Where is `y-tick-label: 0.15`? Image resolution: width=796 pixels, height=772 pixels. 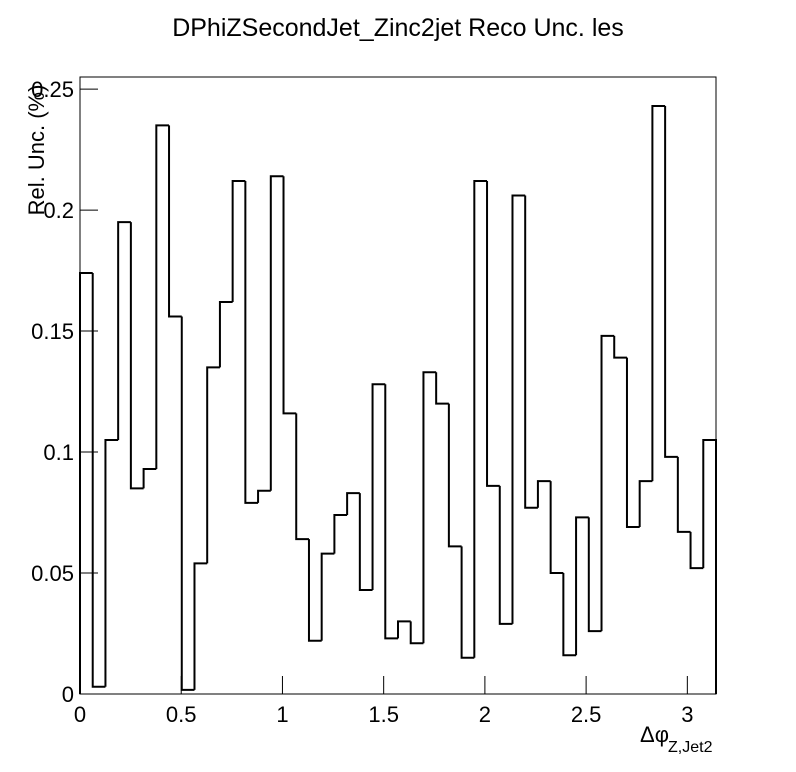 y-tick-label: 0.15 is located at coordinates (52, 331).